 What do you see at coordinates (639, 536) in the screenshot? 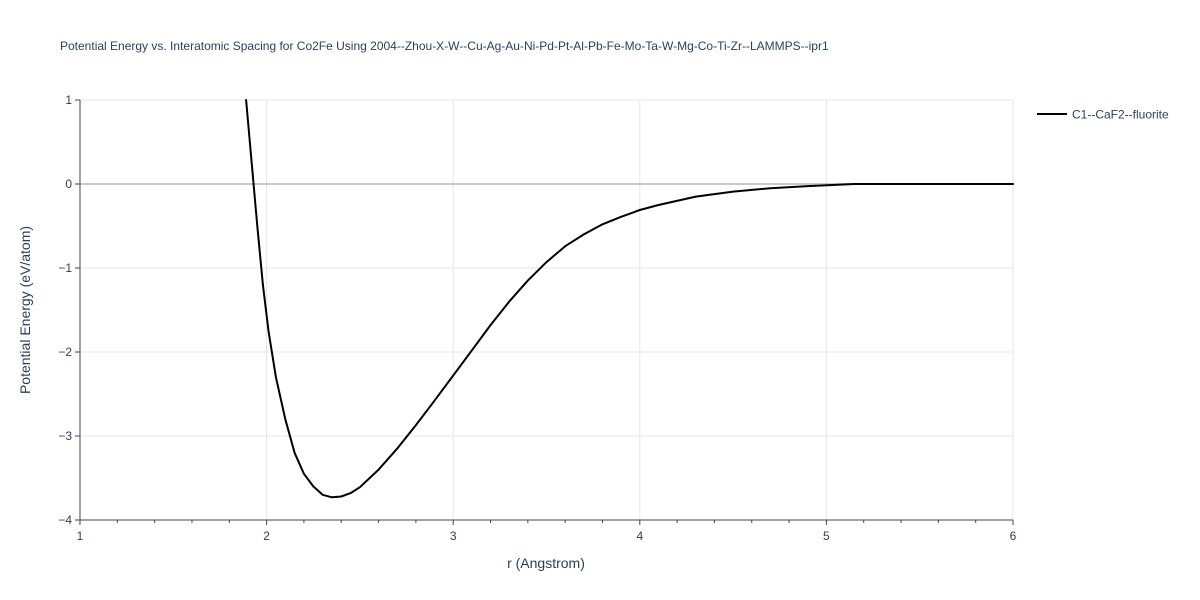
I see `x-tick-label: 4` at bounding box center [639, 536].